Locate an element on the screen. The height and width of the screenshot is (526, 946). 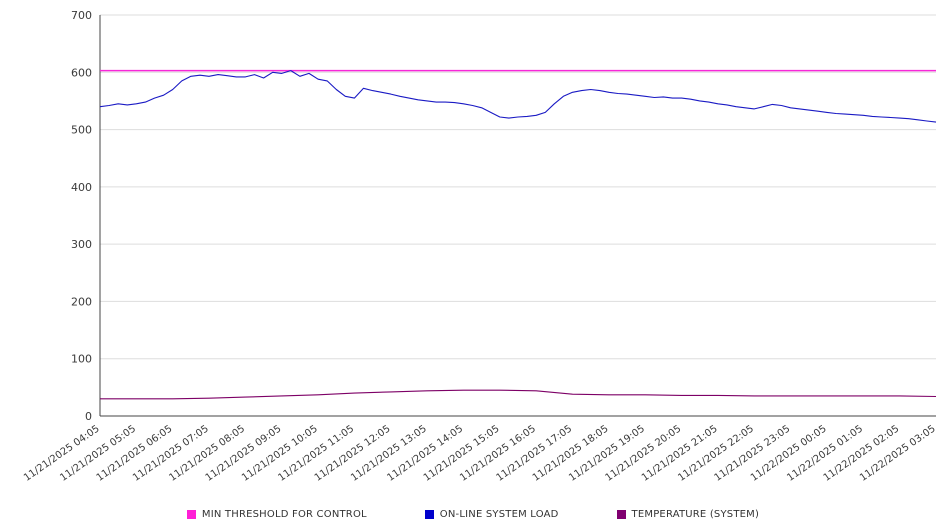
y-tick-label: 700 is located at coordinates (81, 15).